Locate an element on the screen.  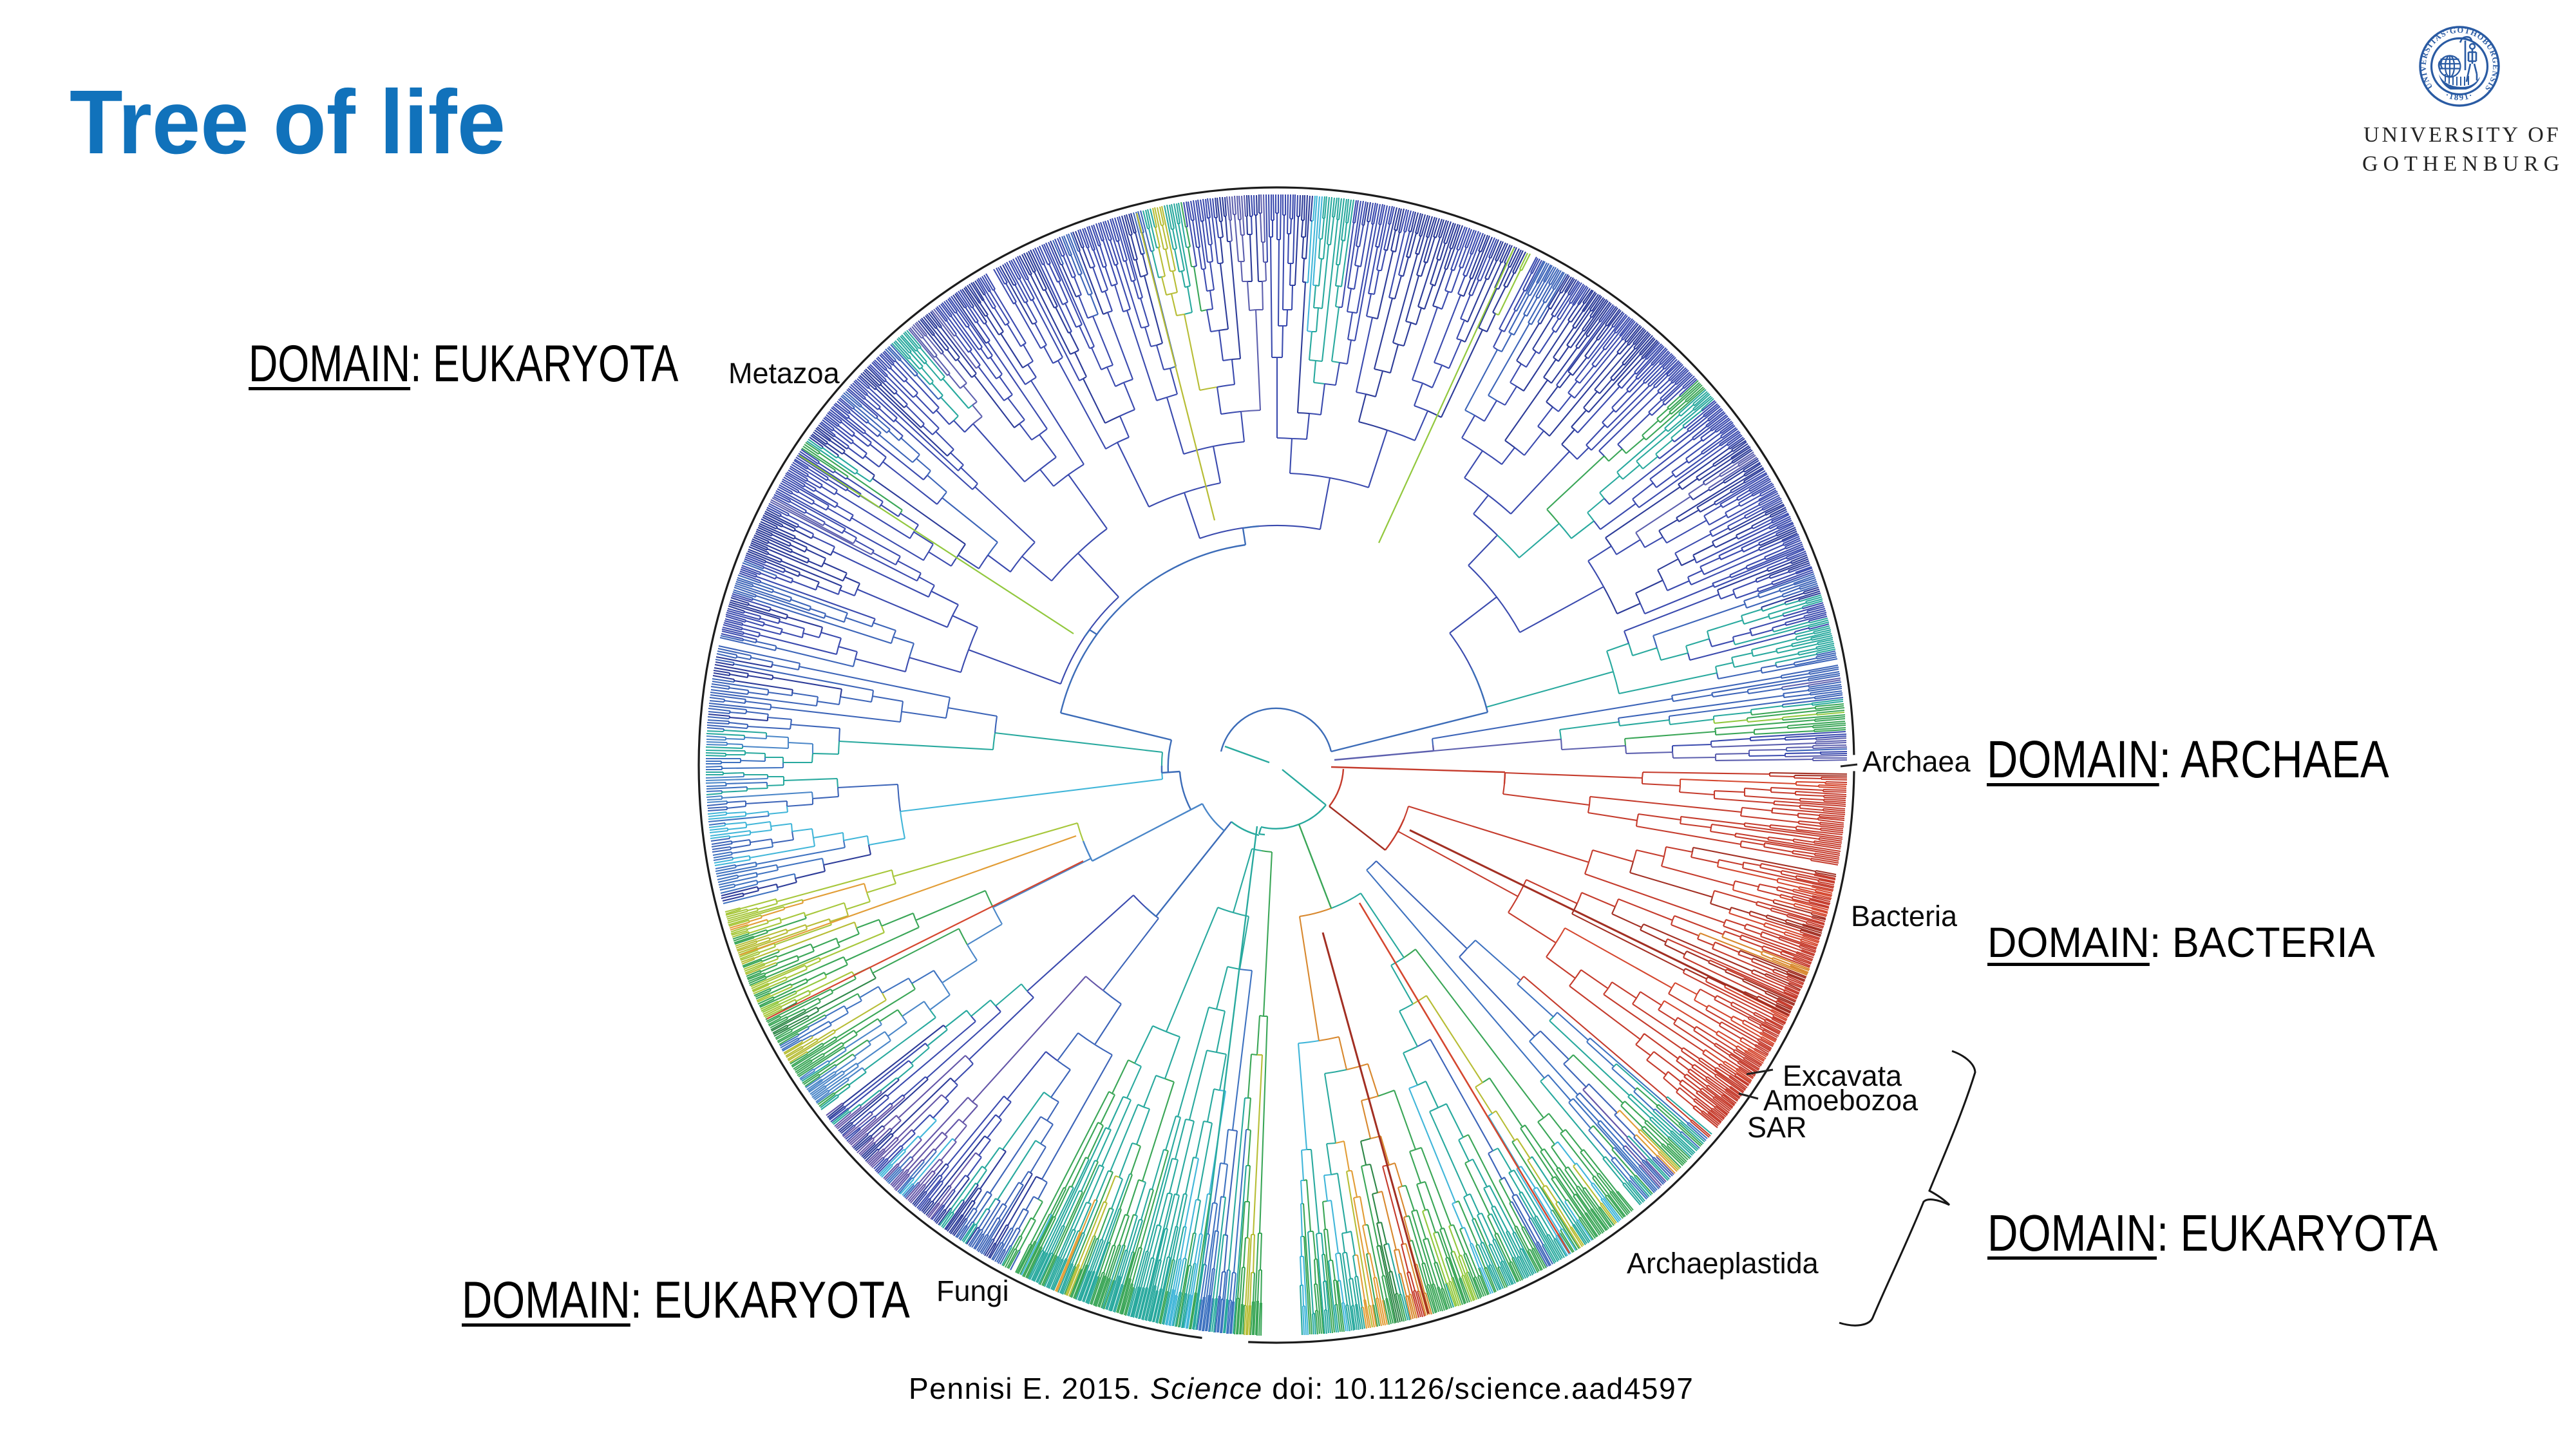
svg-text: SAR is located at coordinates (1777, 1127).